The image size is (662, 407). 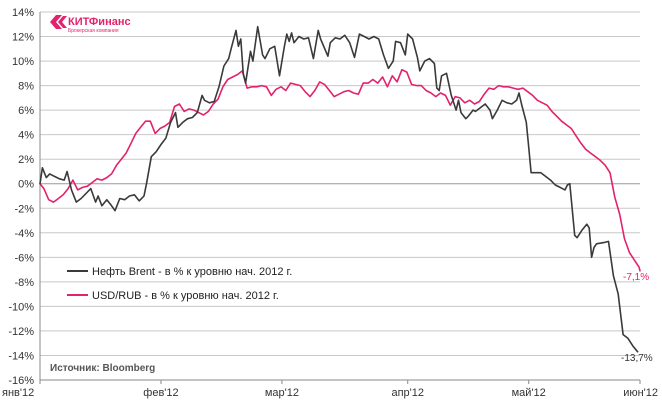 I want to click on legend-label-brent: Нефть Brent - в % к уровню нач. 2012 г., so click(x=192, y=272).